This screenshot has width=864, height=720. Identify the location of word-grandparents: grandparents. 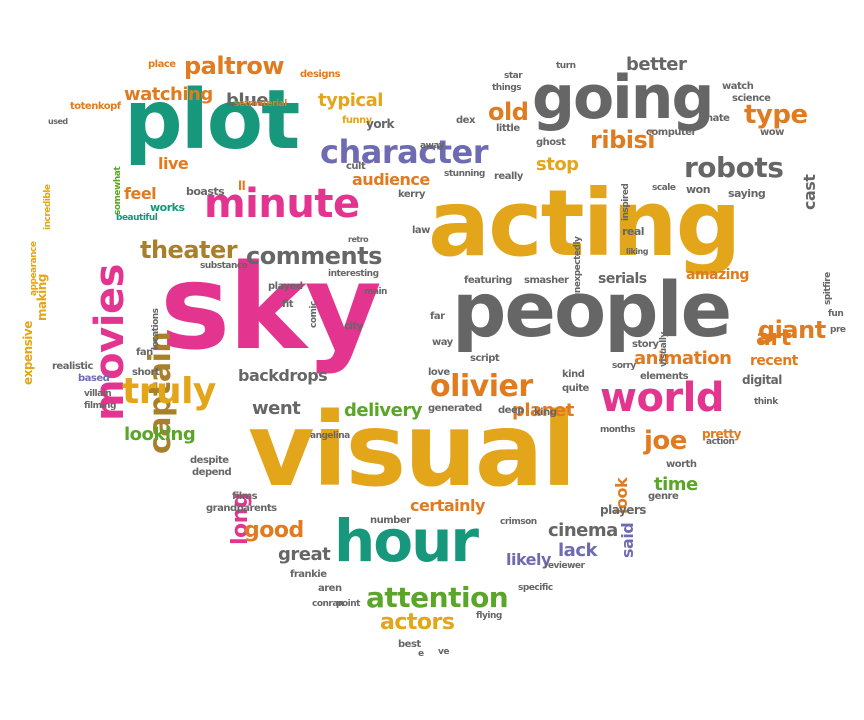
(241, 508).